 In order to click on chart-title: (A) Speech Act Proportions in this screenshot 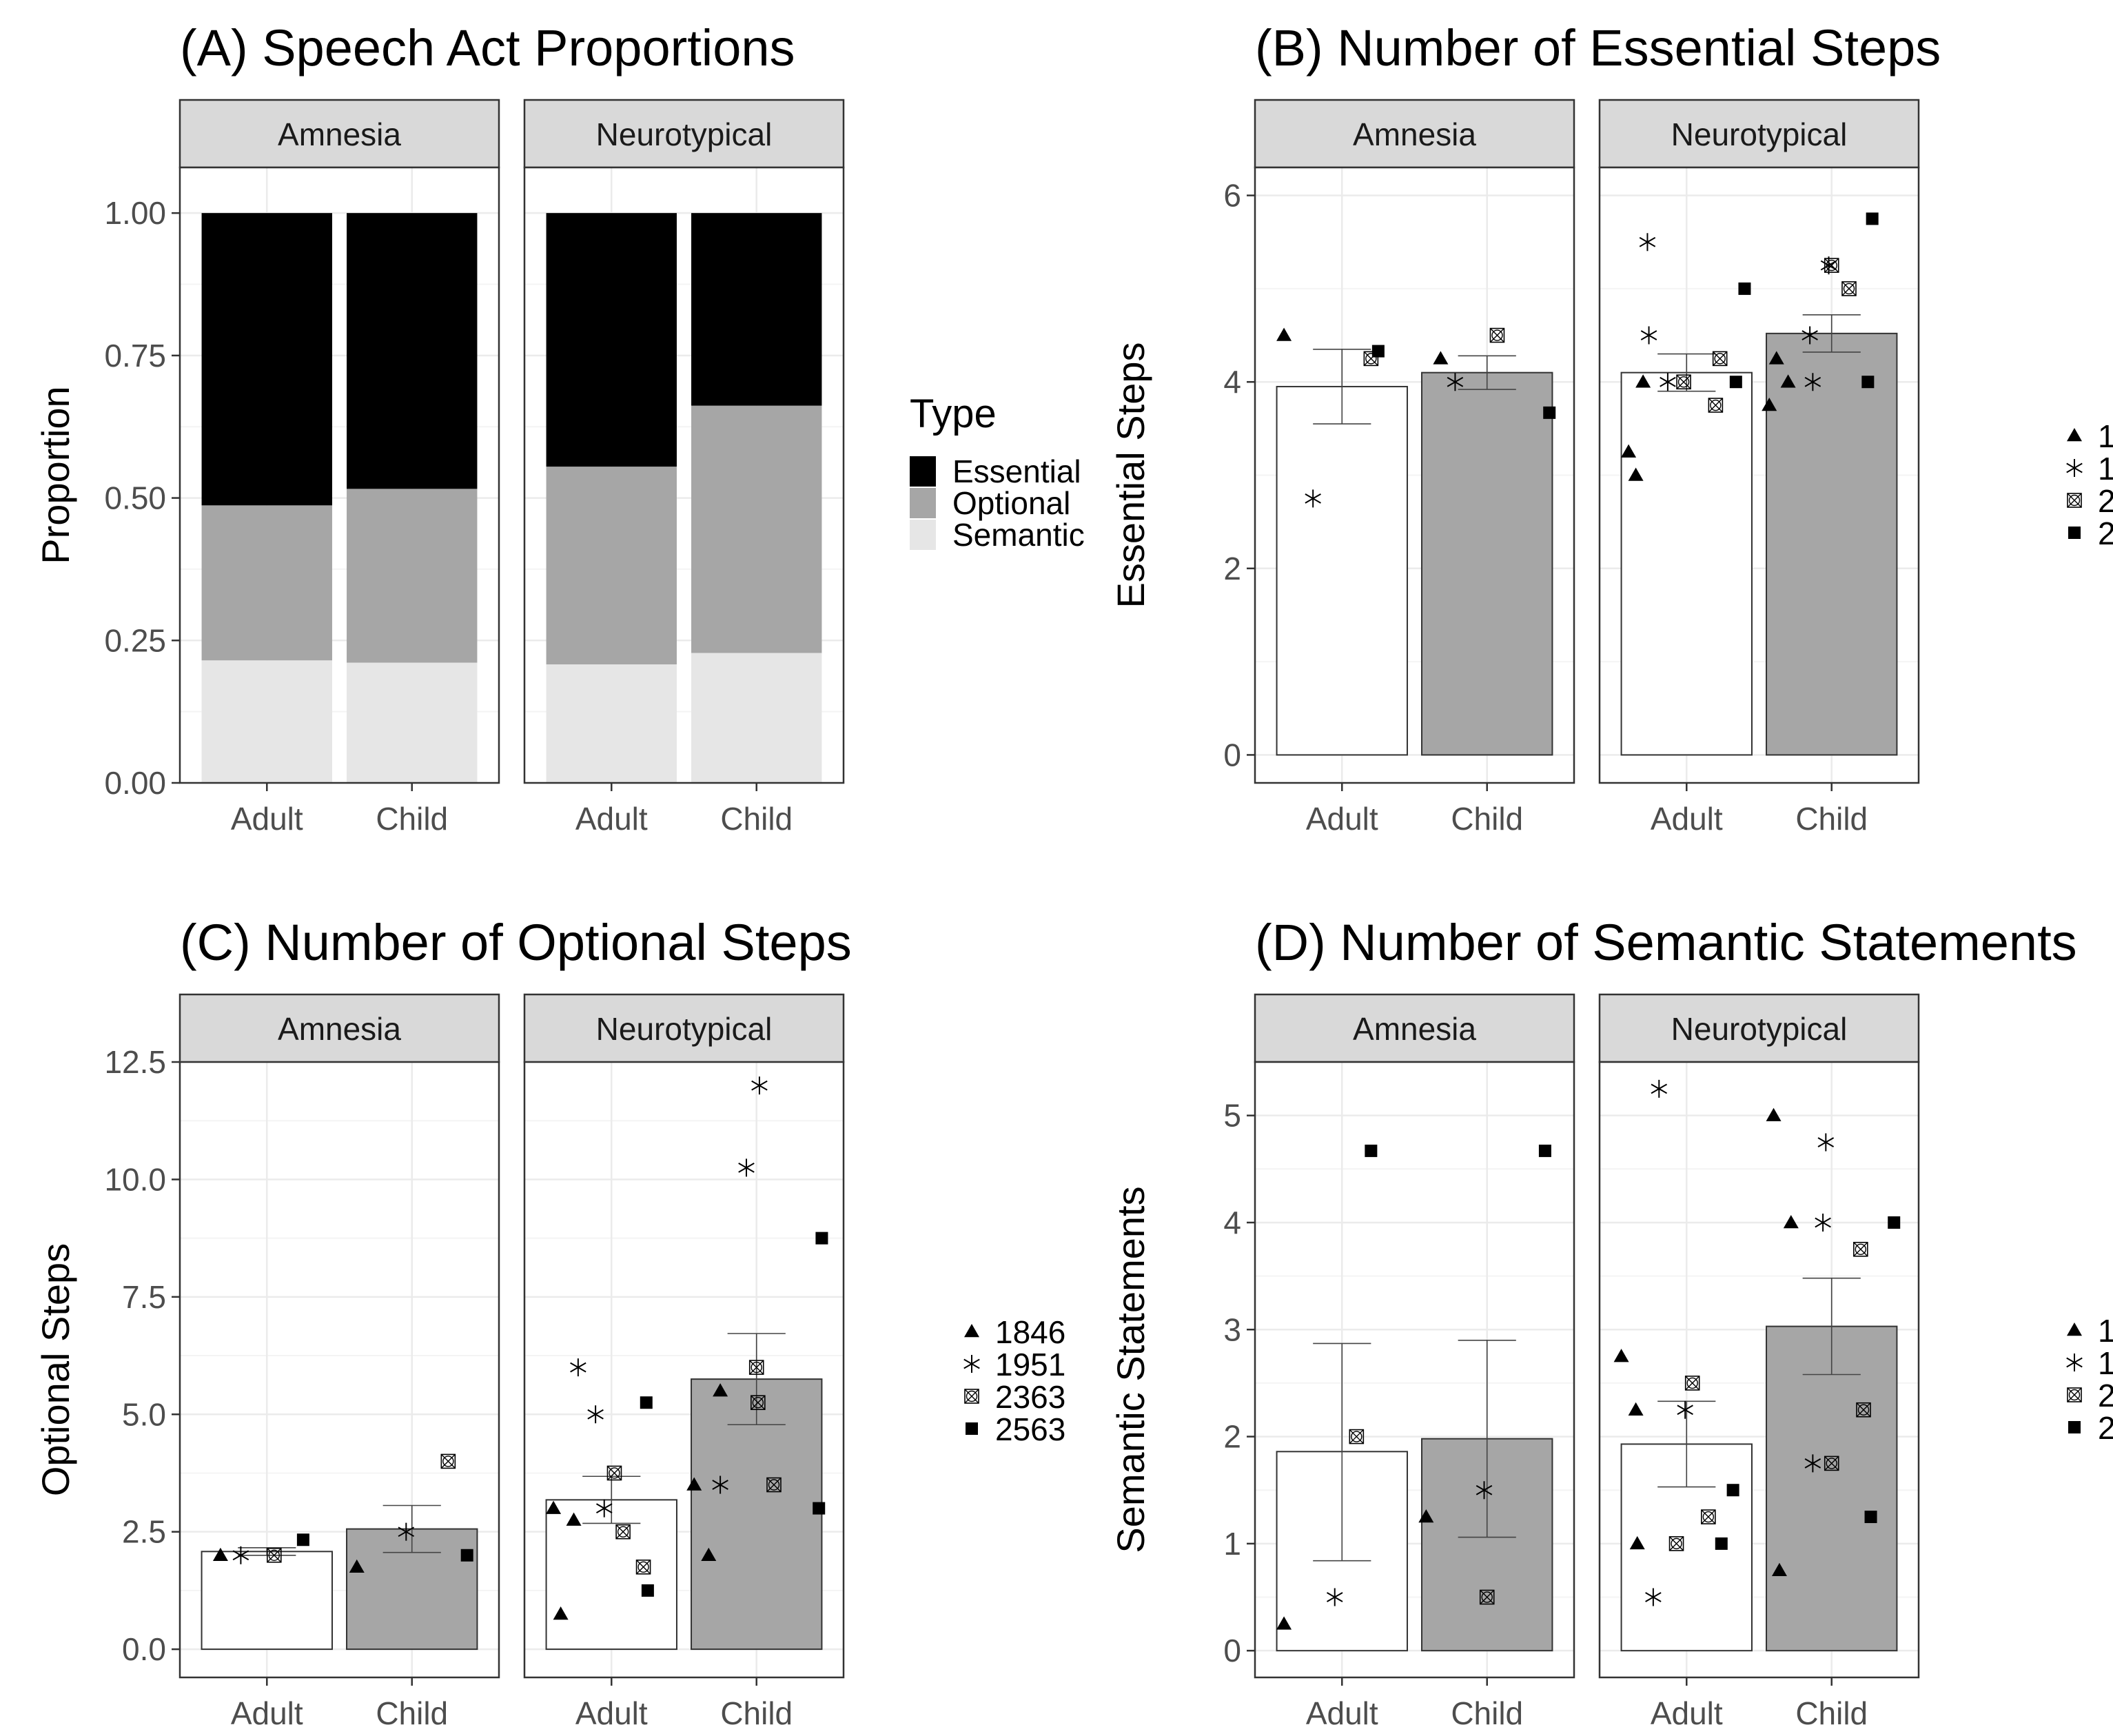, I will do `click(487, 47)`.